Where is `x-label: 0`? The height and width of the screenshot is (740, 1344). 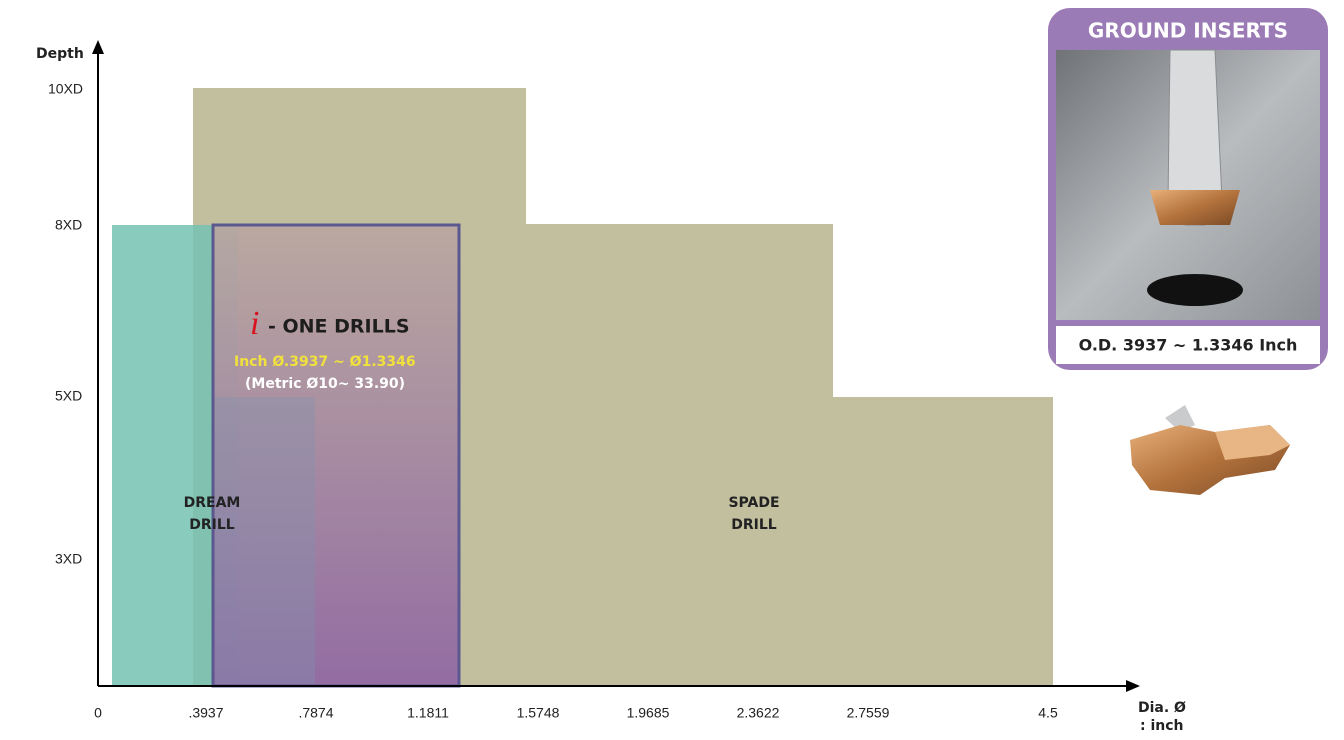 x-label: 0 is located at coordinates (98, 713).